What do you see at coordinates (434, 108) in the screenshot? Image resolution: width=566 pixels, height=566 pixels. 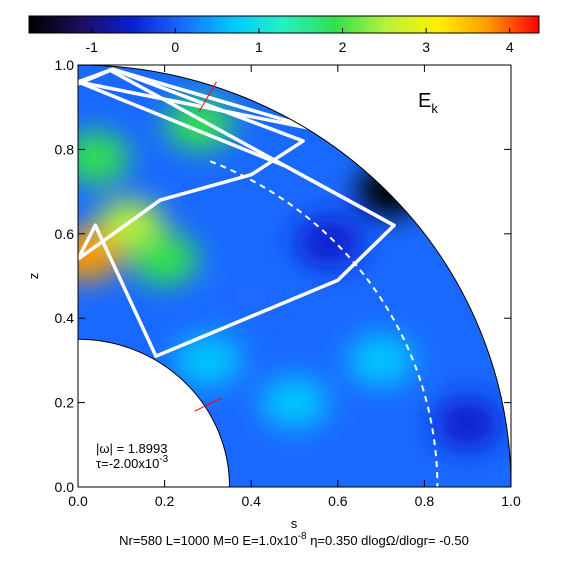 I see `field-label-subscript: k` at bounding box center [434, 108].